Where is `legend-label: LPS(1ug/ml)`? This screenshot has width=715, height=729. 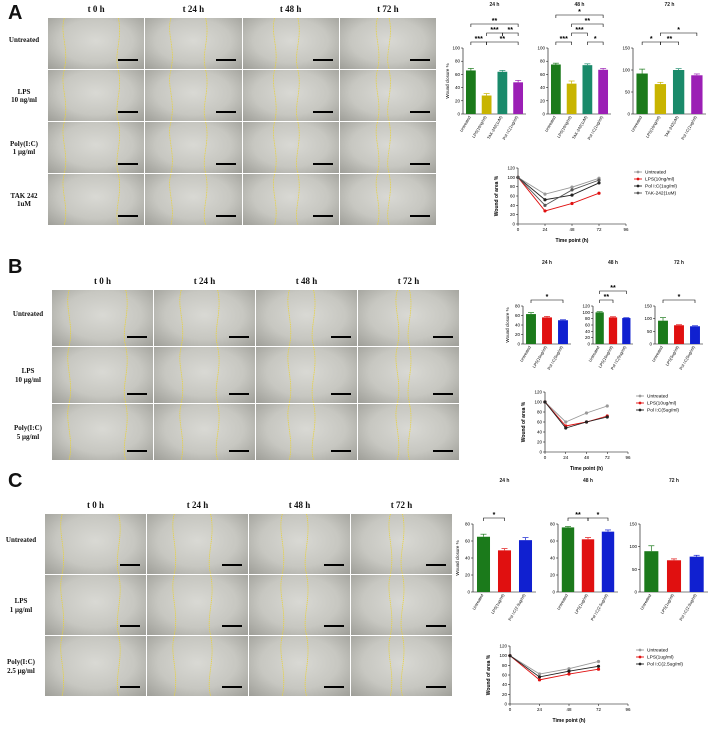
legend-label: LPS(1ug/ml) is located at coordinates (660, 658).